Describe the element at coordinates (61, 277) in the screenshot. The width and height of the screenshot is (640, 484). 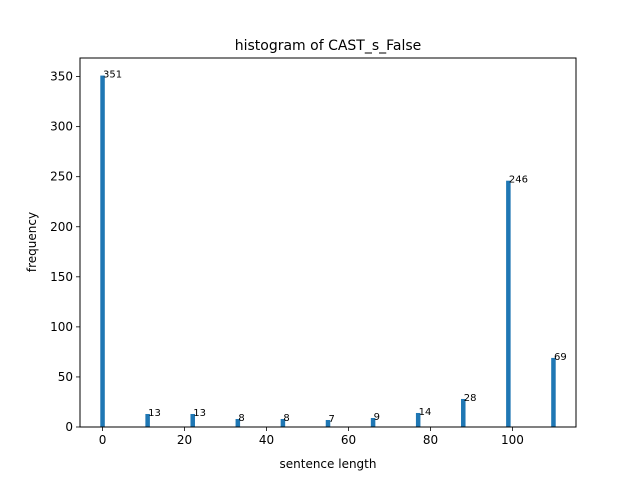
I see `y-tick-label-3: 150` at that location.